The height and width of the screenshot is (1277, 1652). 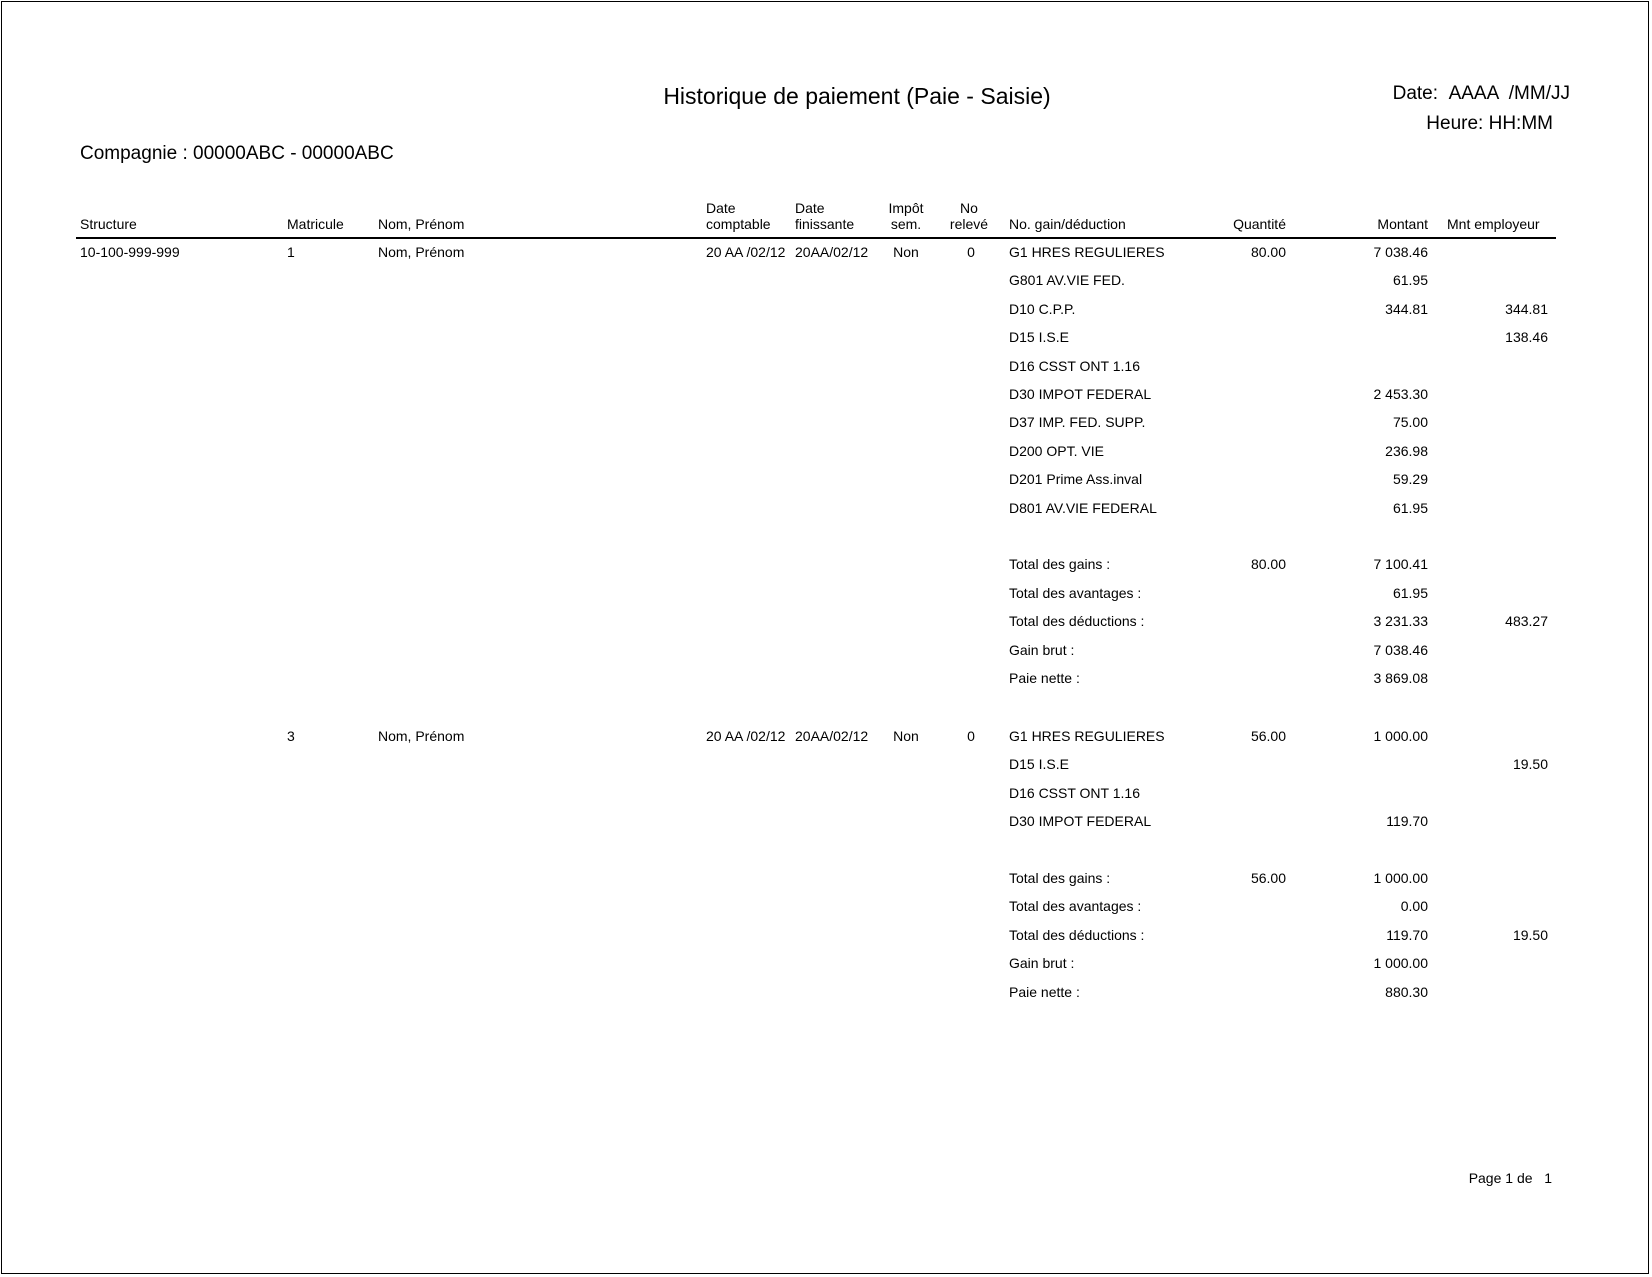 I want to click on line-montant: 7 038.46, so click(x=1401, y=252).